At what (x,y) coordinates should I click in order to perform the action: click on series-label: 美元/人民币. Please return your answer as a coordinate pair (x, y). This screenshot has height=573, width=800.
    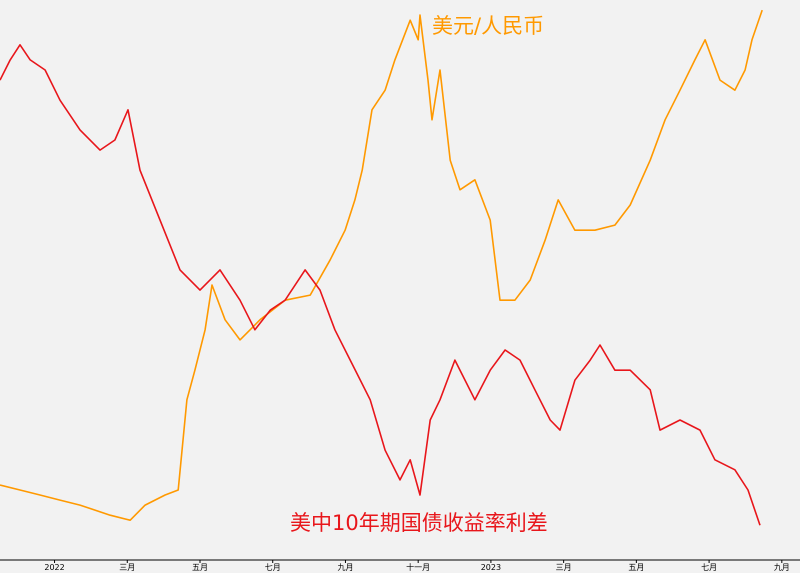
    Looking at the image, I should click on (488, 26).